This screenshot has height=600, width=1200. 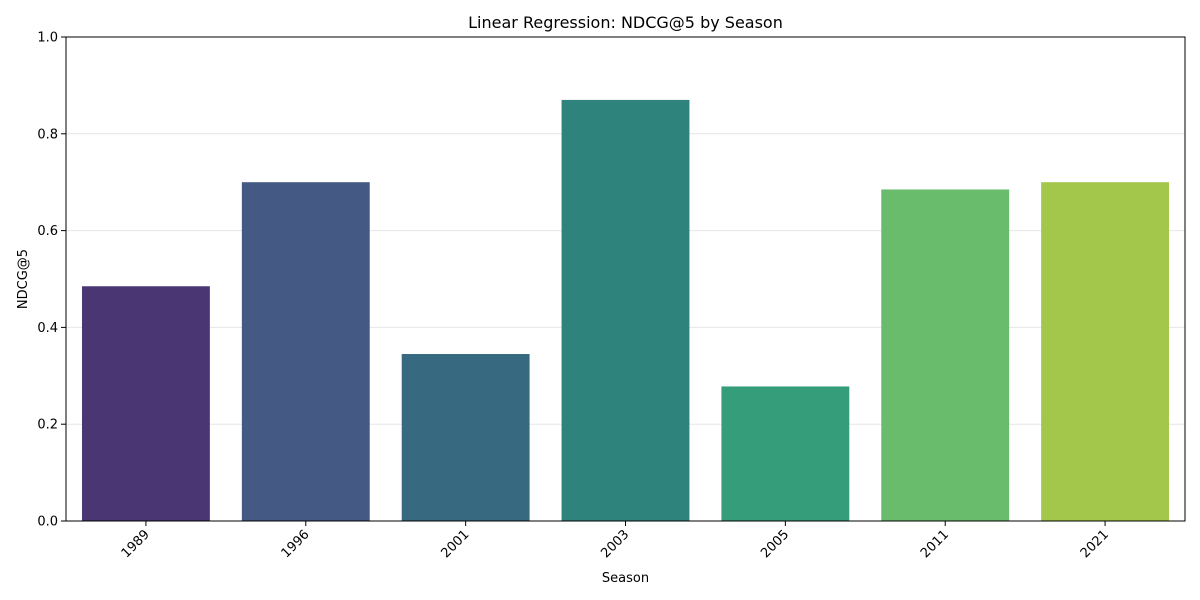 What do you see at coordinates (775, 544) in the screenshot?
I see `x-tick-label: 2005` at bounding box center [775, 544].